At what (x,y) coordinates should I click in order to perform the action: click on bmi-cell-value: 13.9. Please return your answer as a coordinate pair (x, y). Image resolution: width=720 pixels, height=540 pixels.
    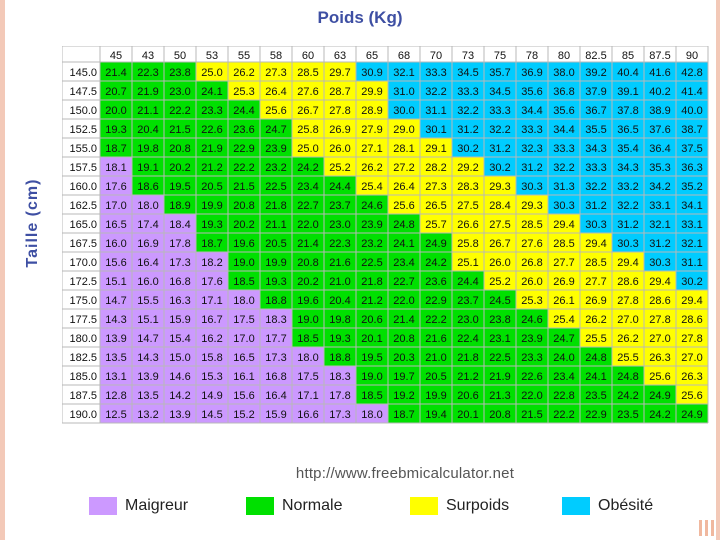
    Looking at the image, I should click on (179, 415).